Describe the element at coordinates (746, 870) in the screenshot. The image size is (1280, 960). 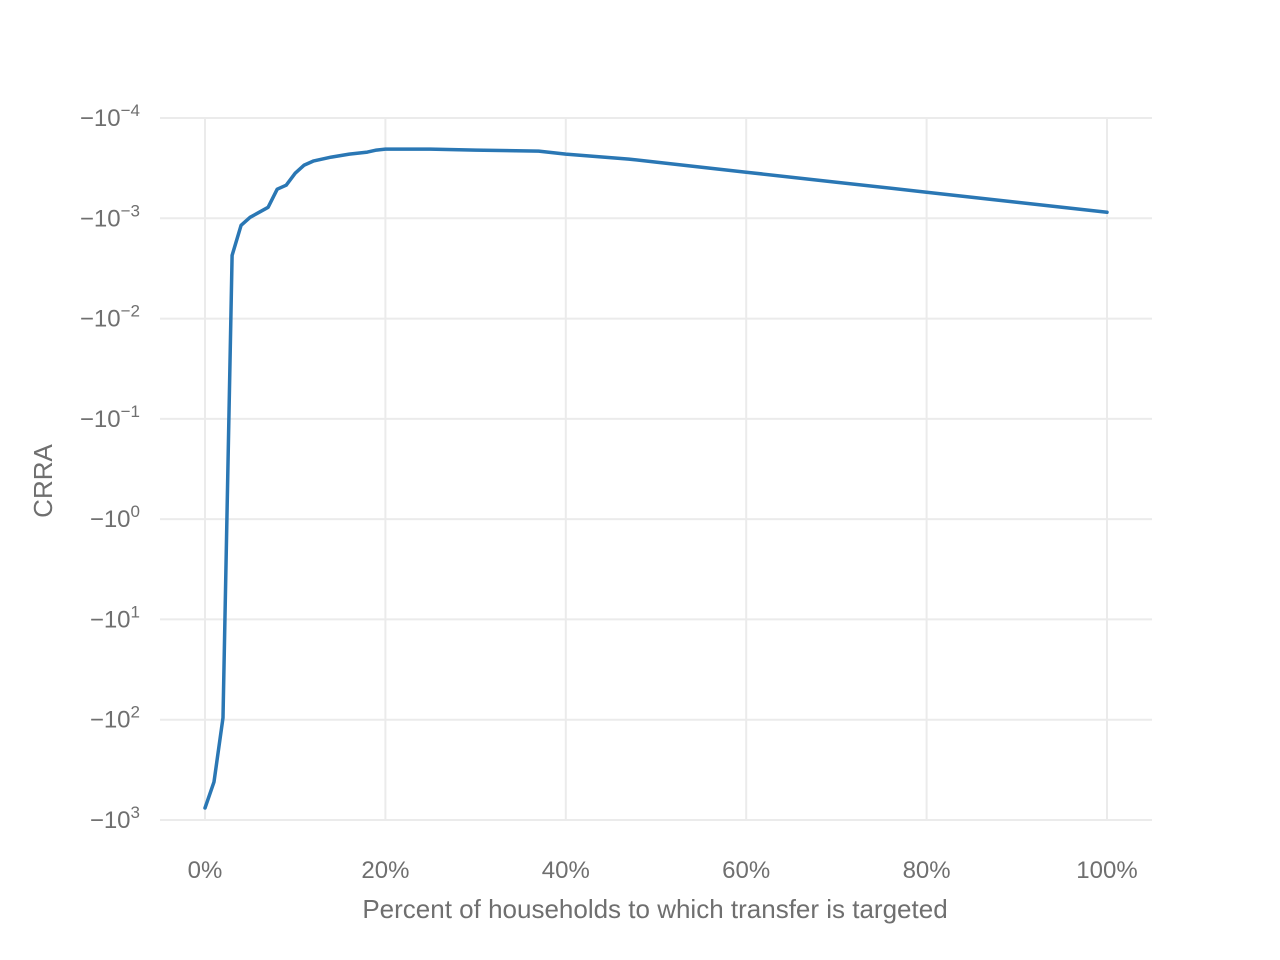
I see `x-tick-label-3: 60%` at that location.